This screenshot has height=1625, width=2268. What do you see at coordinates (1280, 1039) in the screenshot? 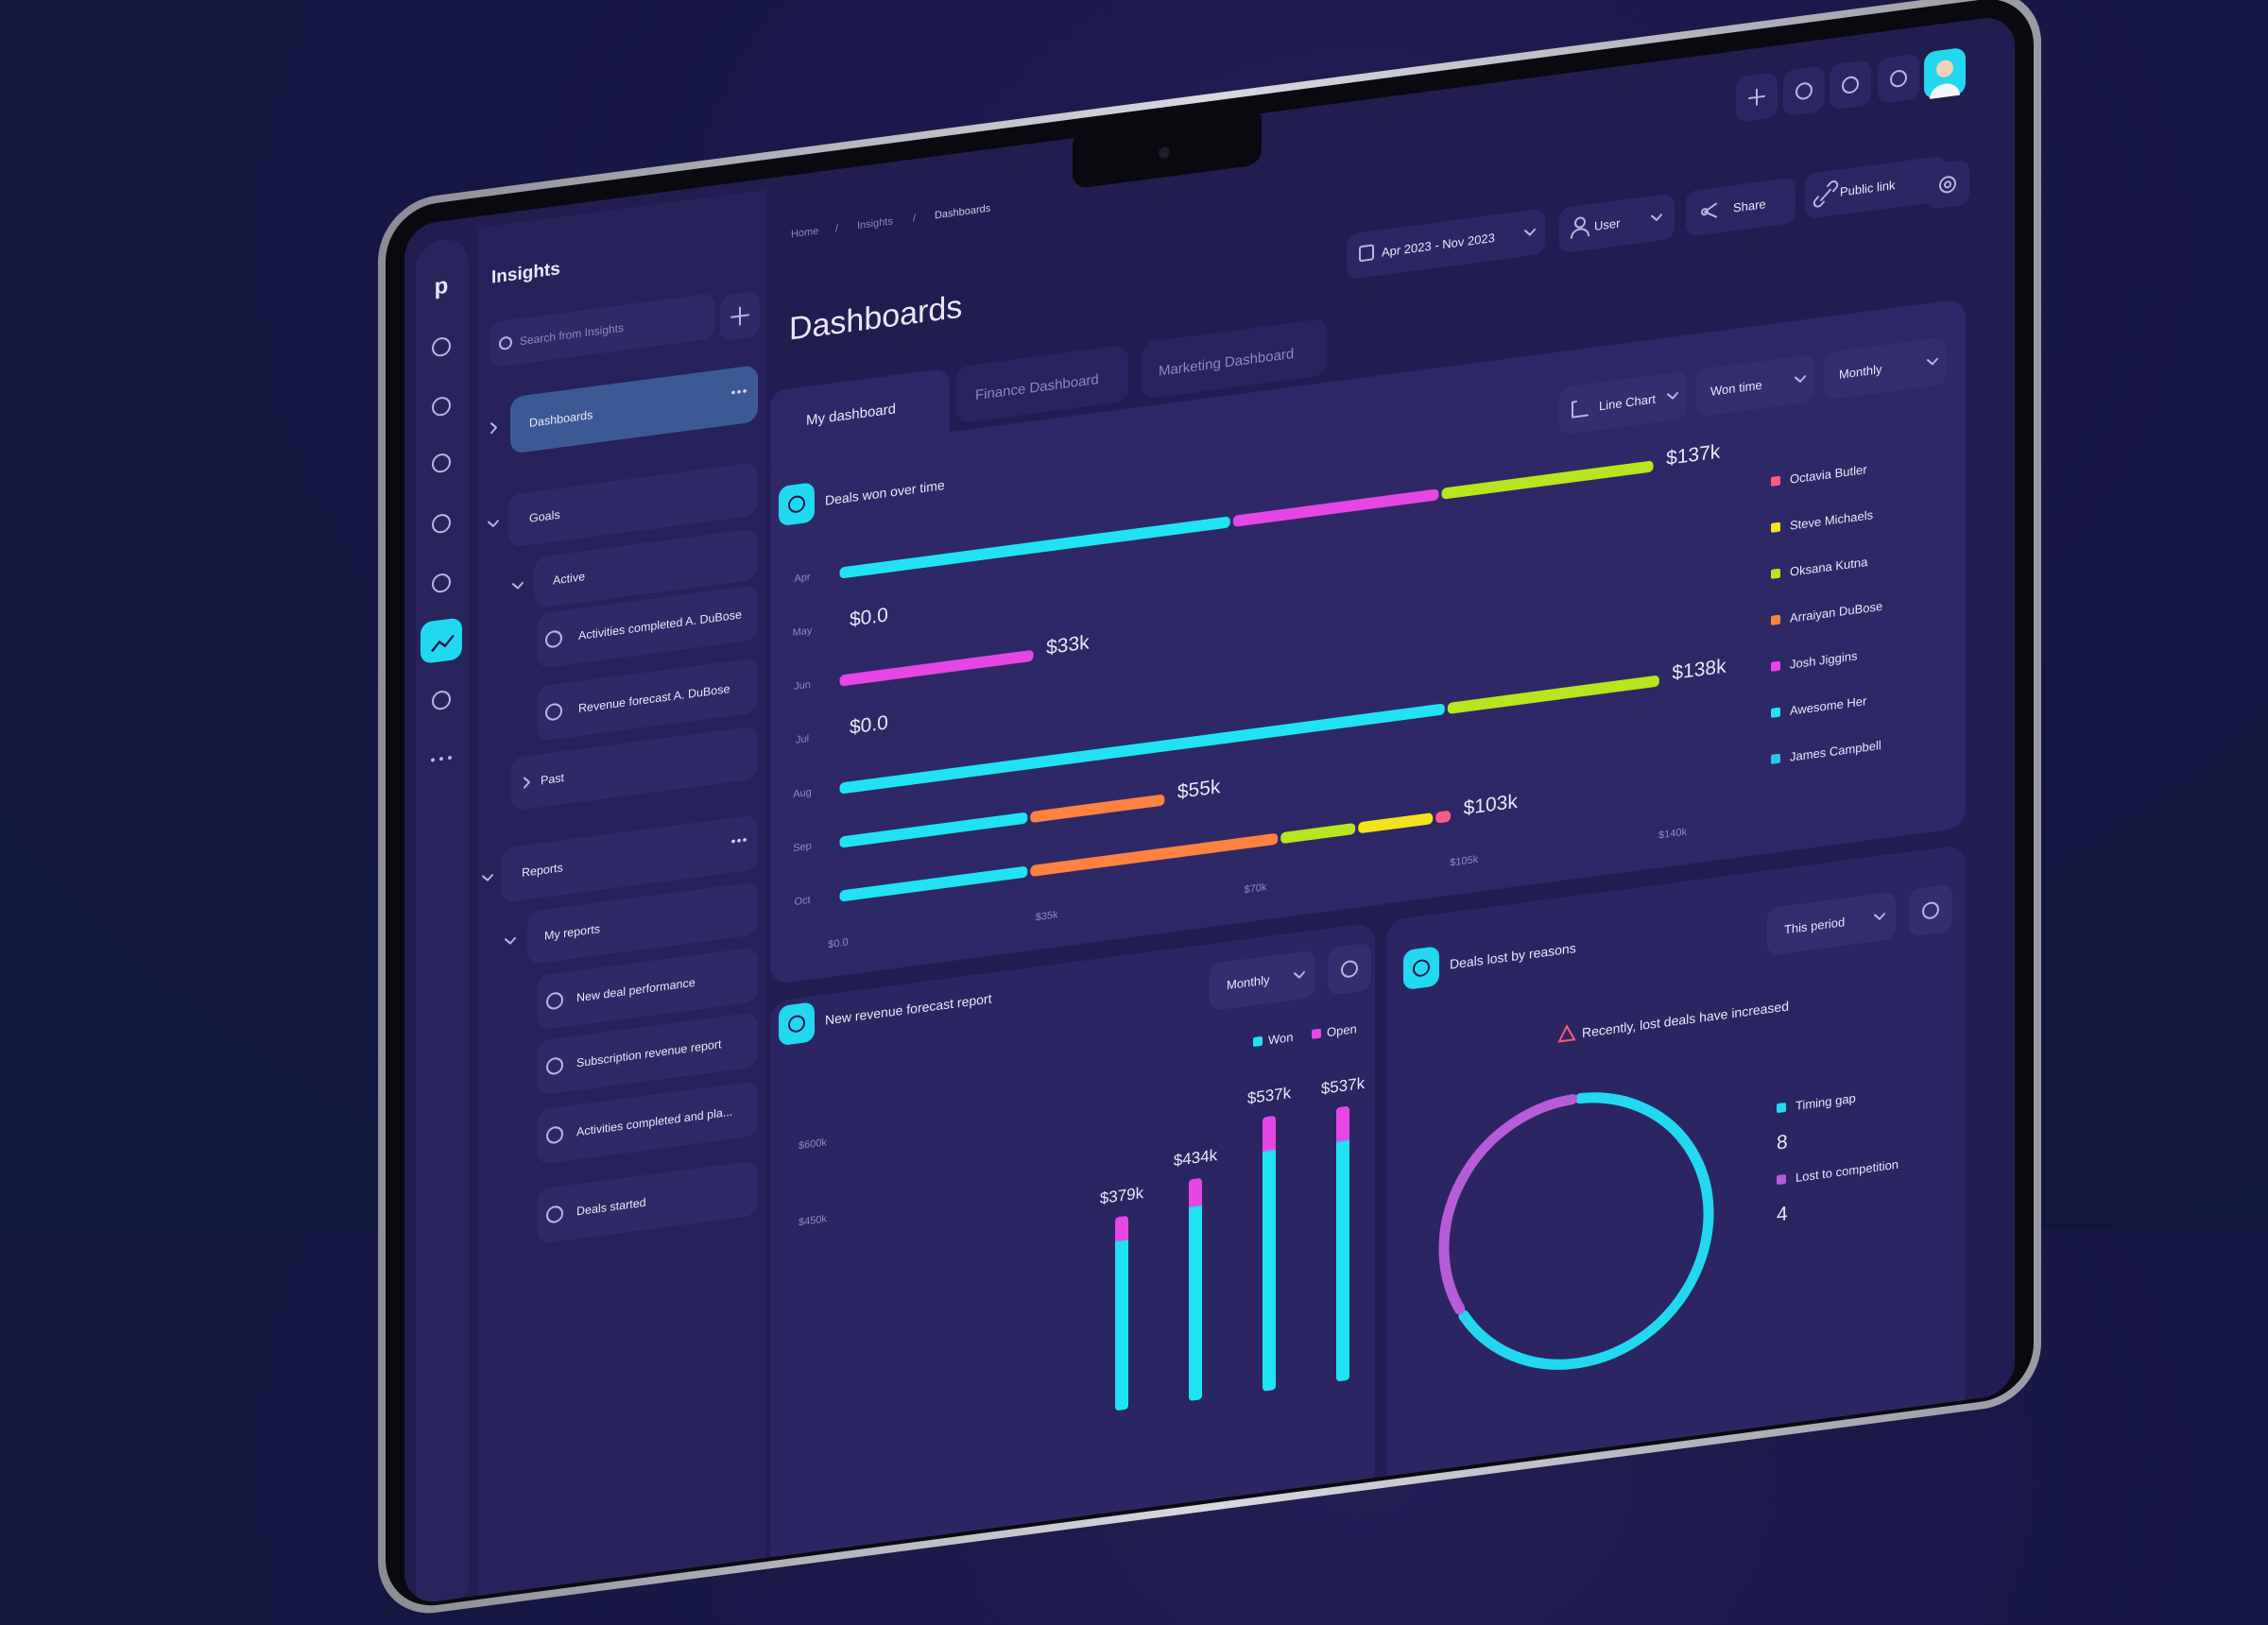
I see `legend-label: Won` at bounding box center [1280, 1039].